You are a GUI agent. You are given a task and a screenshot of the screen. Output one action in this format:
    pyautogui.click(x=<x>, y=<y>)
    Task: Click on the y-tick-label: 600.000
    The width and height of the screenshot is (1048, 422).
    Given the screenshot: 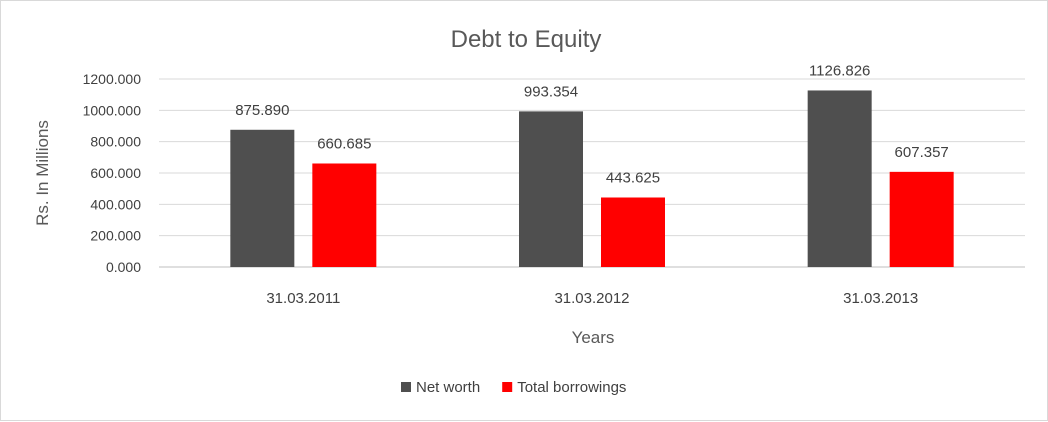 What is the action you would take?
    pyautogui.click(x=115, y=173)
    